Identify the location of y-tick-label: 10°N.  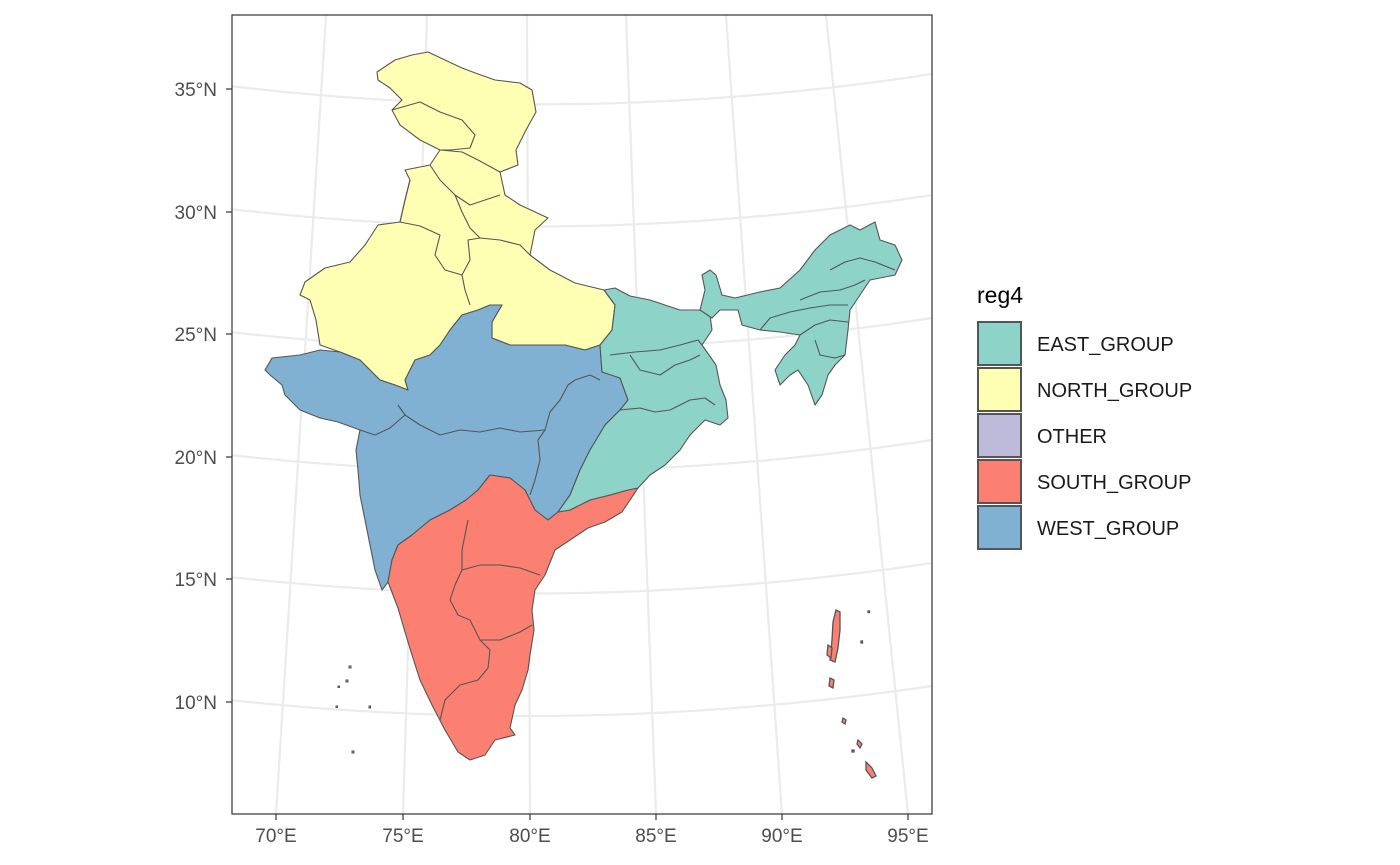
(196, 703).